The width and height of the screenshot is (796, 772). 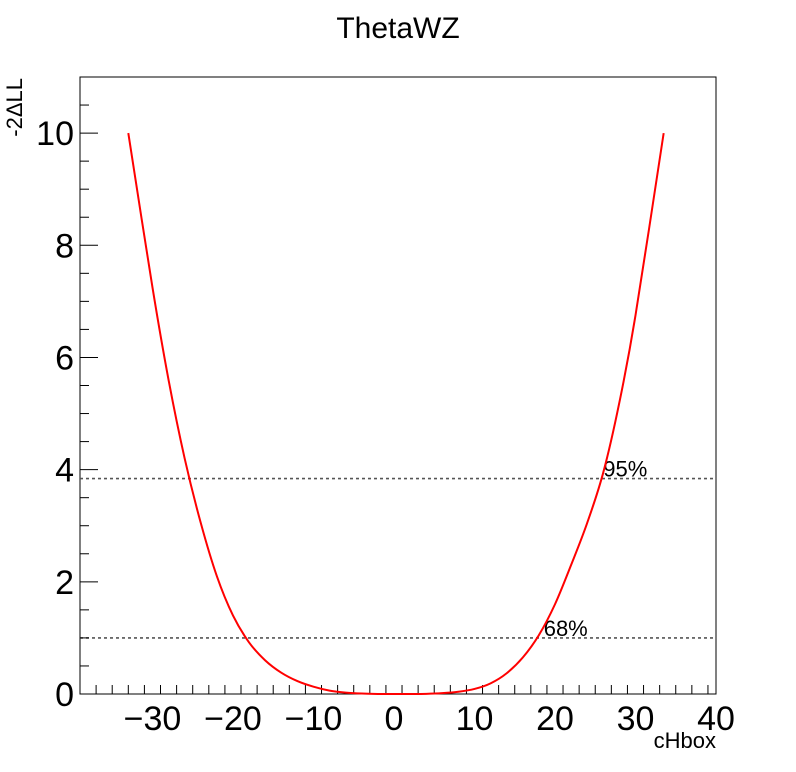 What do you see at coordinates (636, 719) in the screenshot?
I see `x-tick-label: 30` at bounding box center [636, 719].